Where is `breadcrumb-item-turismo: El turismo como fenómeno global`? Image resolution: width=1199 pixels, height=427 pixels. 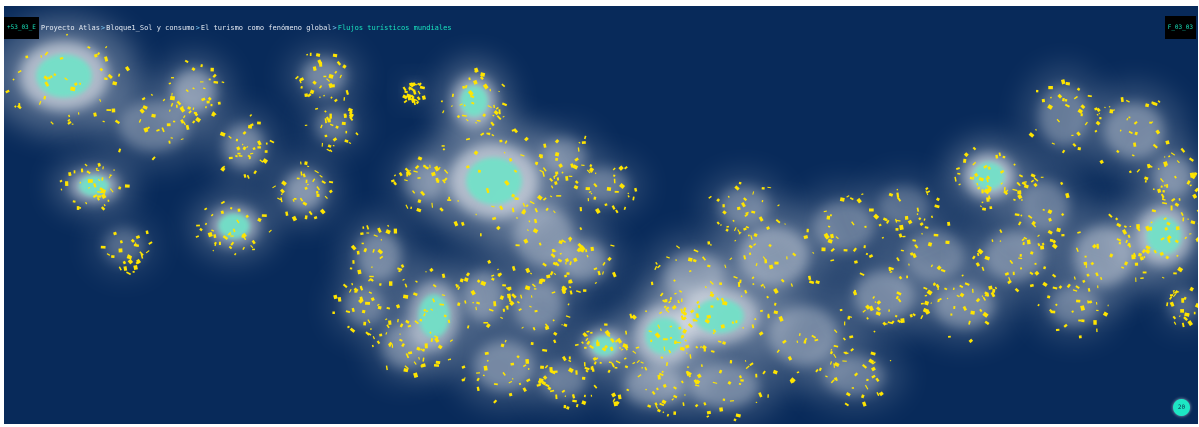 breadcrumb-item-turismo: El turismo como fenómeno global is located at coordinates (266, 27).